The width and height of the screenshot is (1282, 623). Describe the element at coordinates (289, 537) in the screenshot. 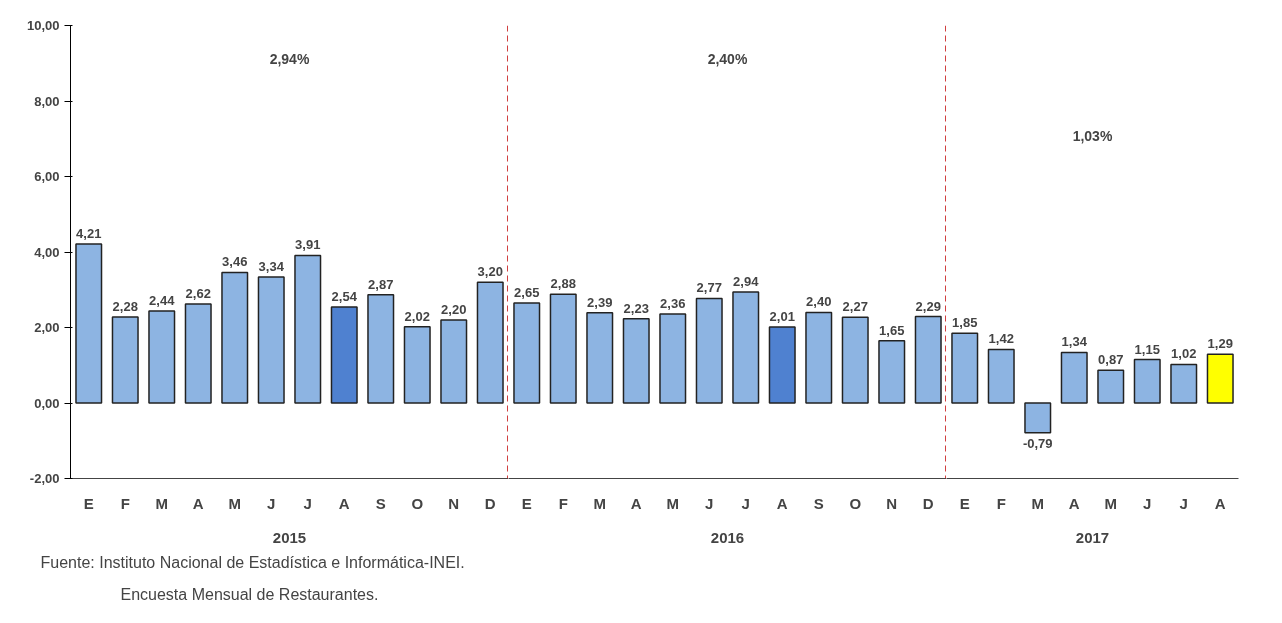

I see `x-axis-title: 2015` at that location.